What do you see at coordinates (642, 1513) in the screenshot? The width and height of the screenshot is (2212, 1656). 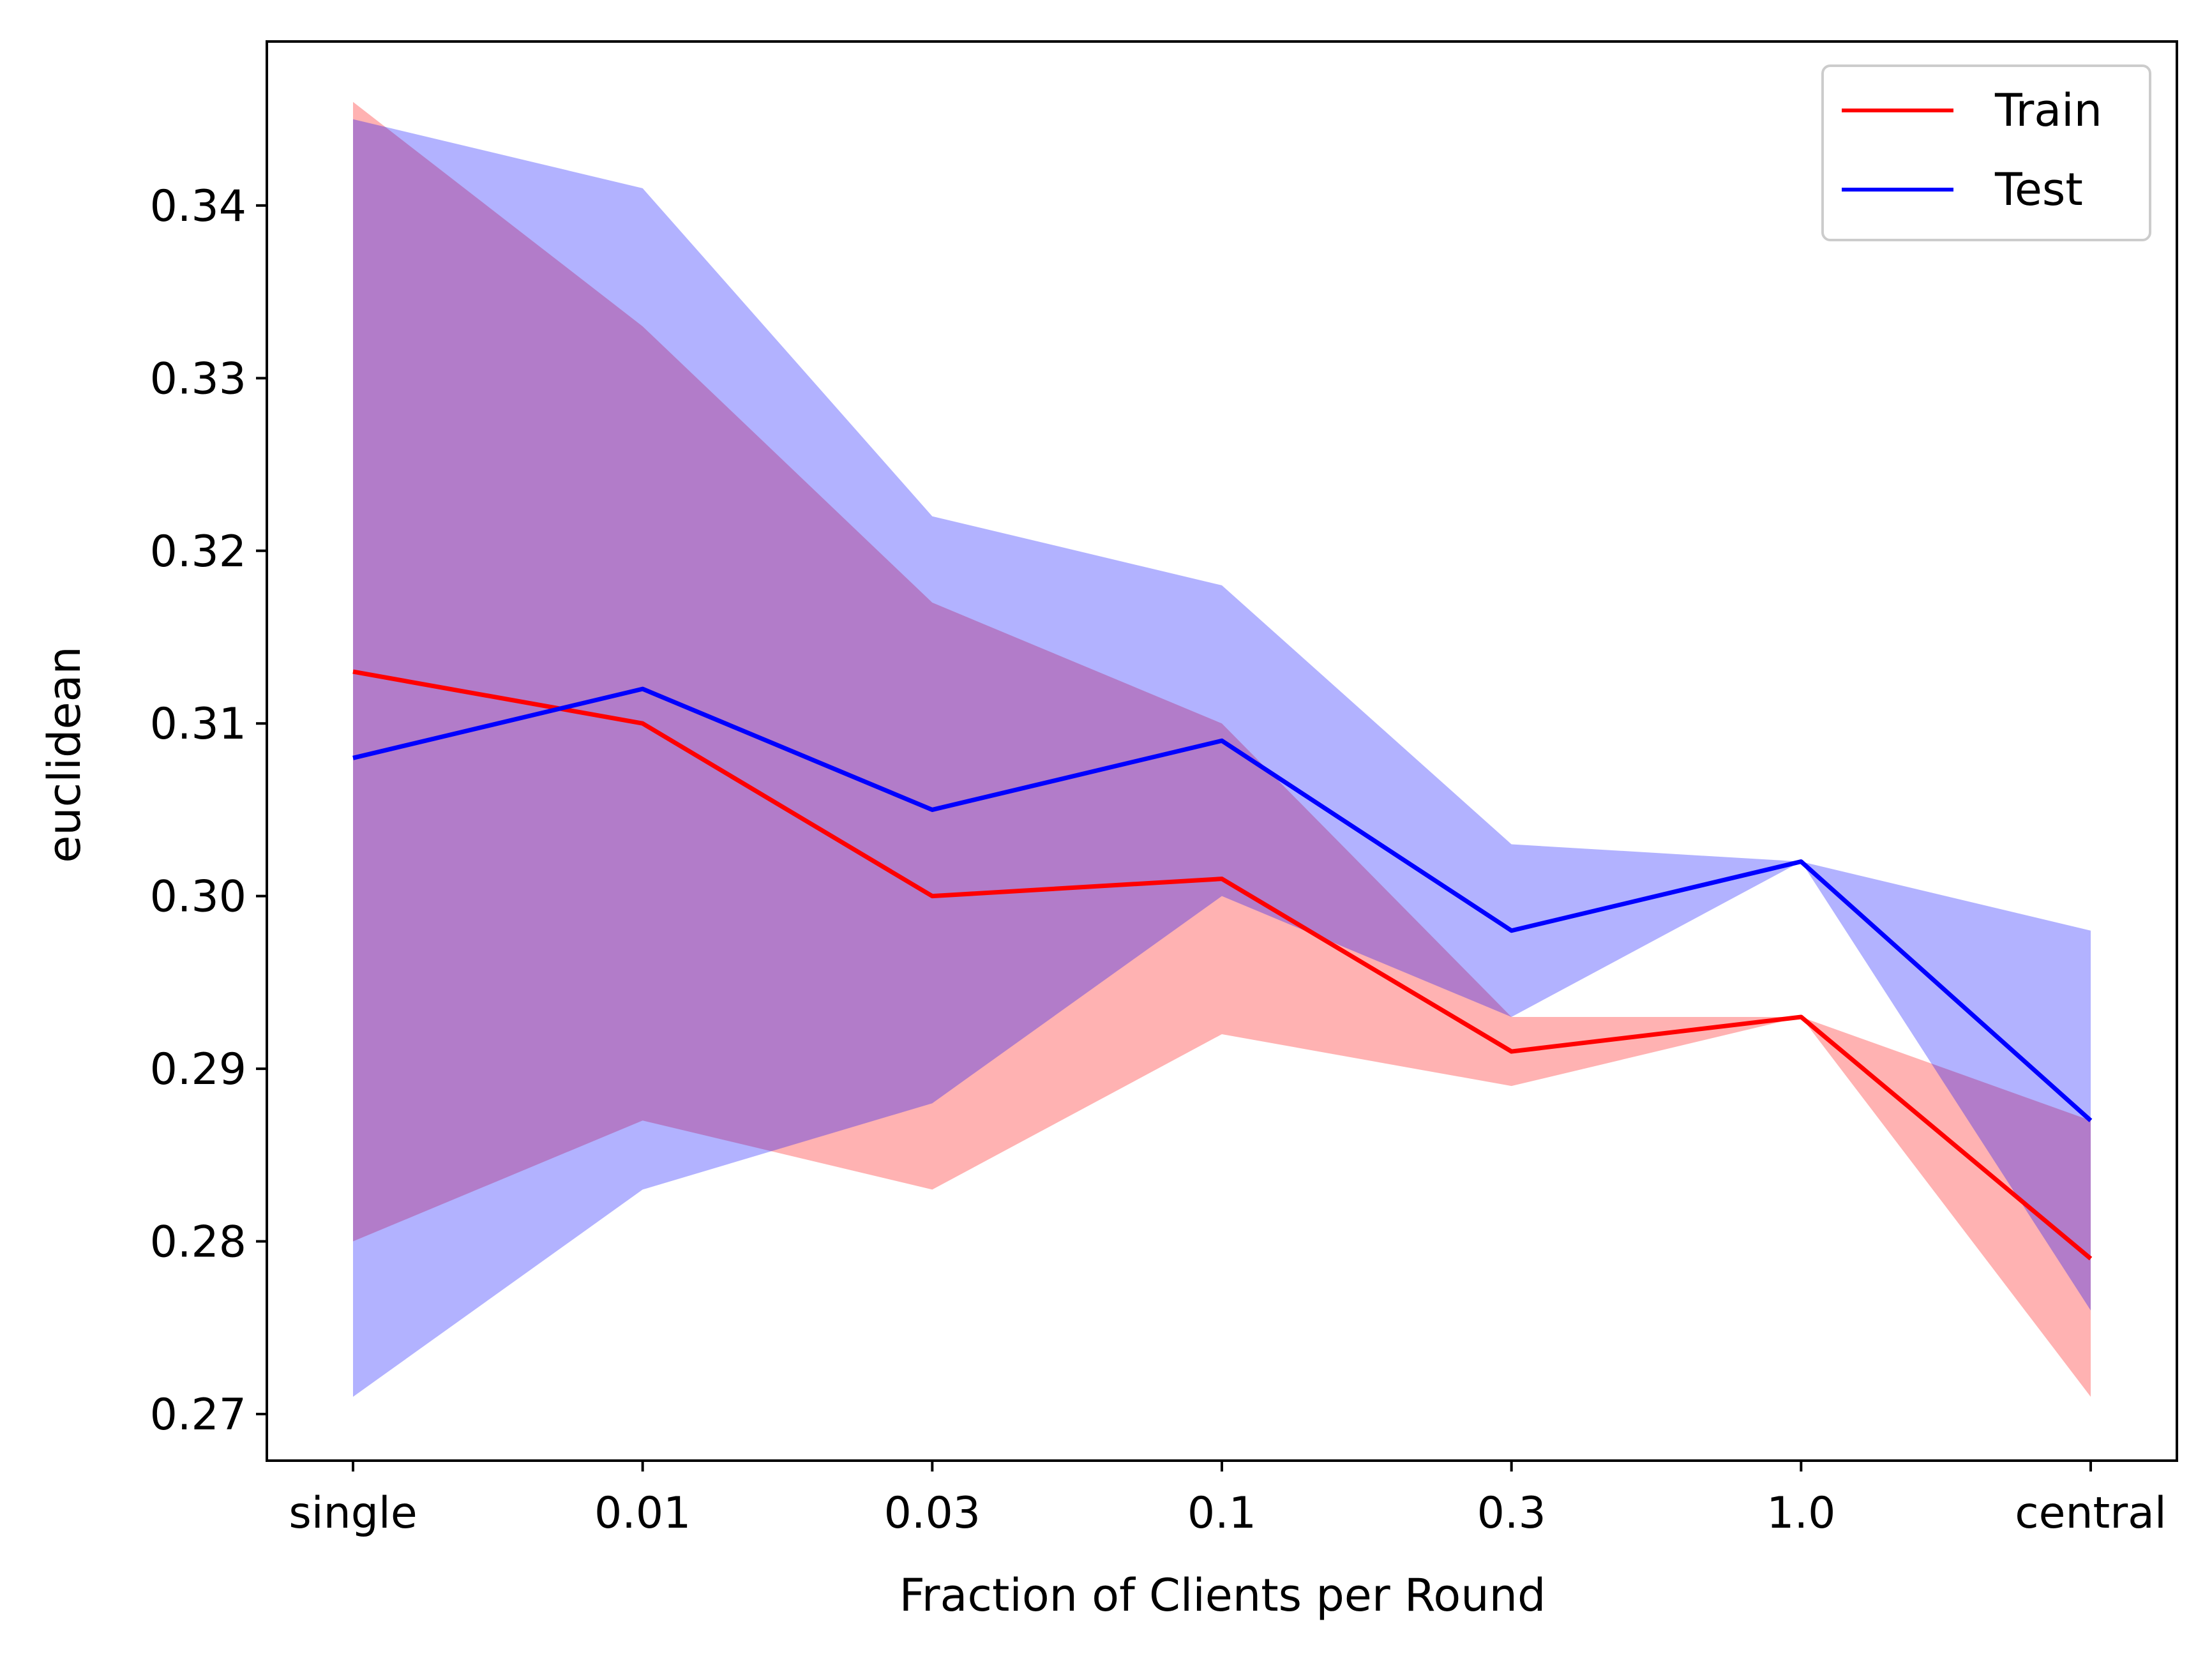 I see `x-tick-label: 0.01` at bounding box center [642, 1513].